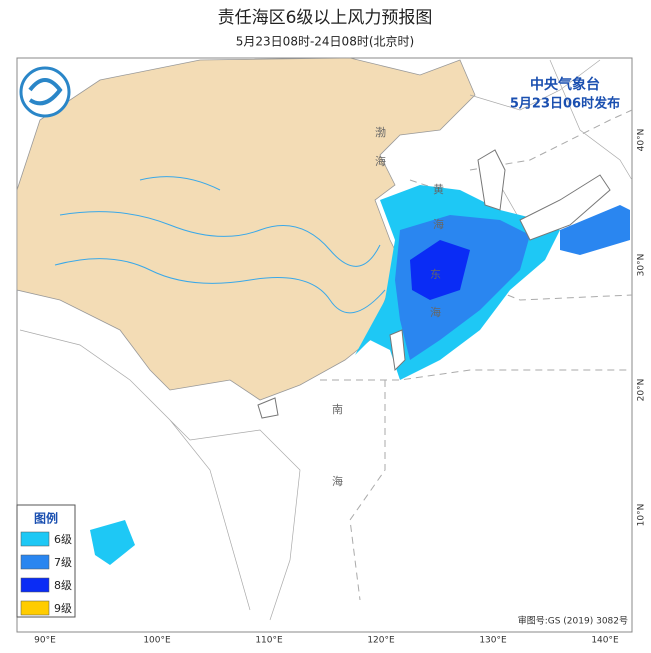 The image size is (651, 653). What do you see at coordinates (220, 245) in the screenshot?
I see `rivers` at bounding box center [220, 245].